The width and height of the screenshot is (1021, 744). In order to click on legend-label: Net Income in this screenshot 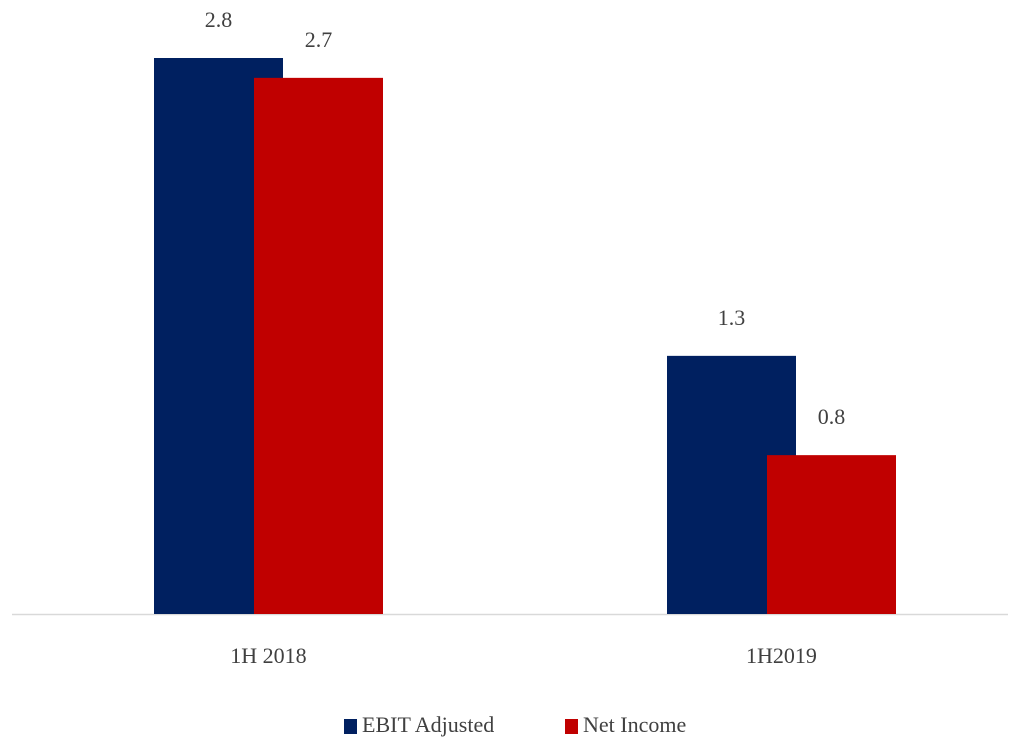, I will do `click(634, 724)`.